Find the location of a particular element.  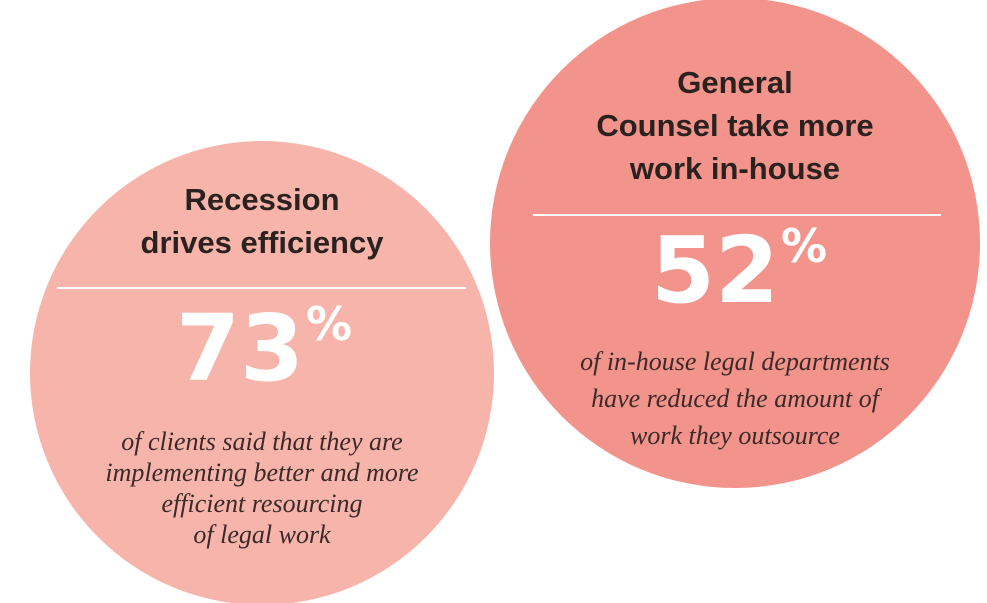

description: of legal work is located at coordinates (262, 534).